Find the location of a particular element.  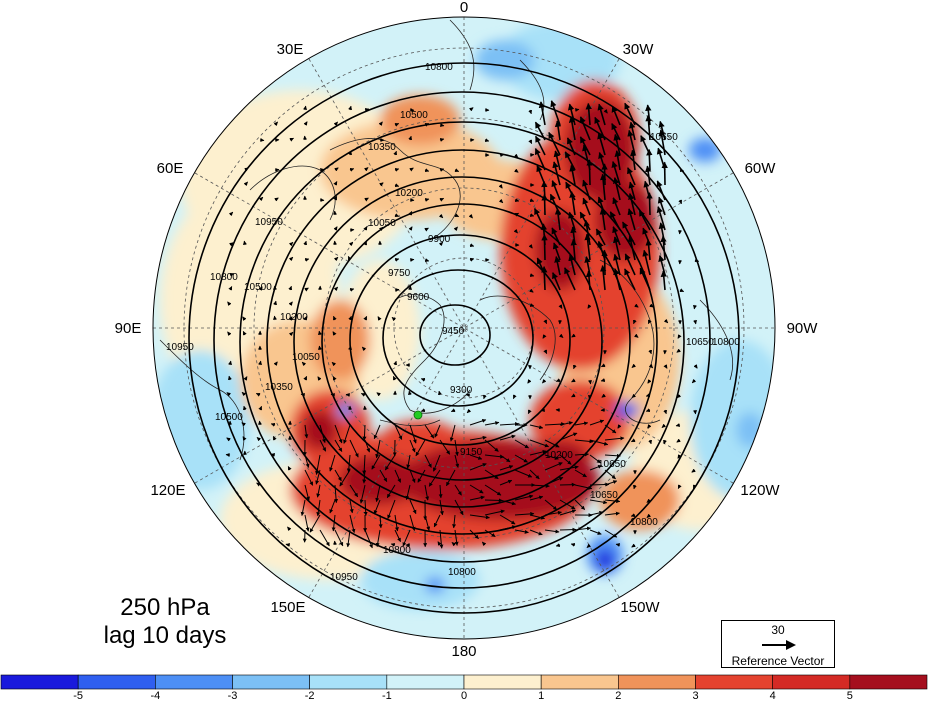

lon-label-120e: 120E is located at coordinates (167, 490).